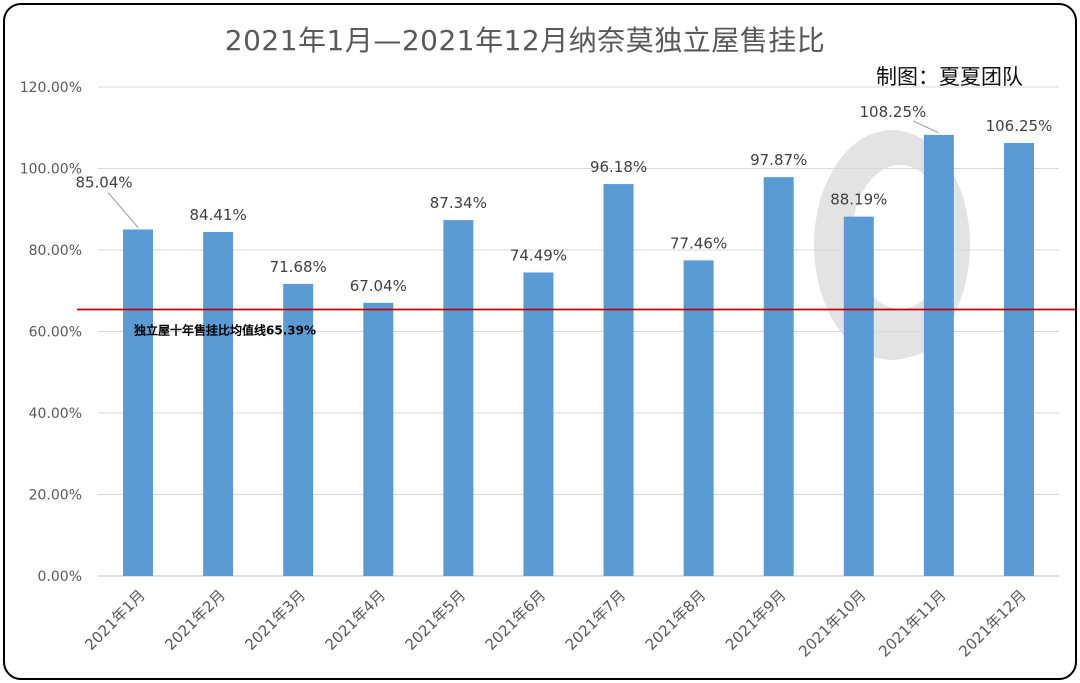  Describe the element at coordinates (115, 620) in the screenshot. I see `x-tick-label: 2021年1月` at that location.